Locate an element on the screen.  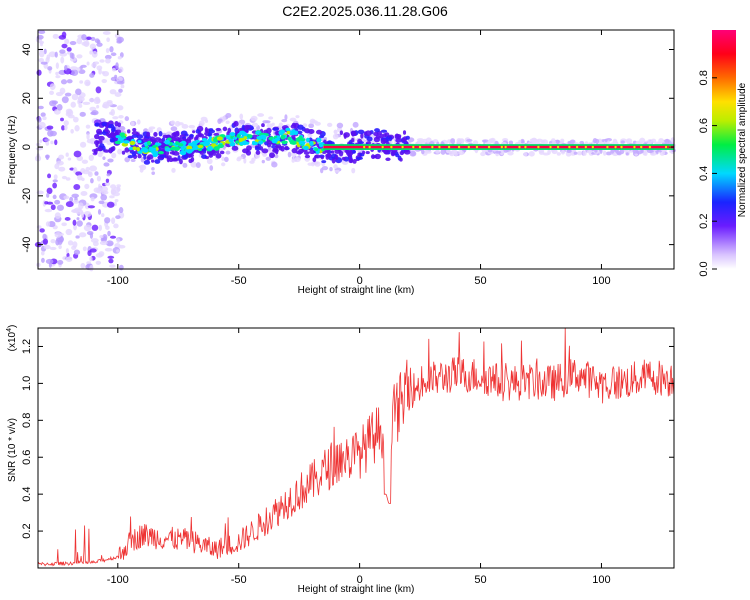
x-tick-label: 50 is located at coordinates (480, 281).